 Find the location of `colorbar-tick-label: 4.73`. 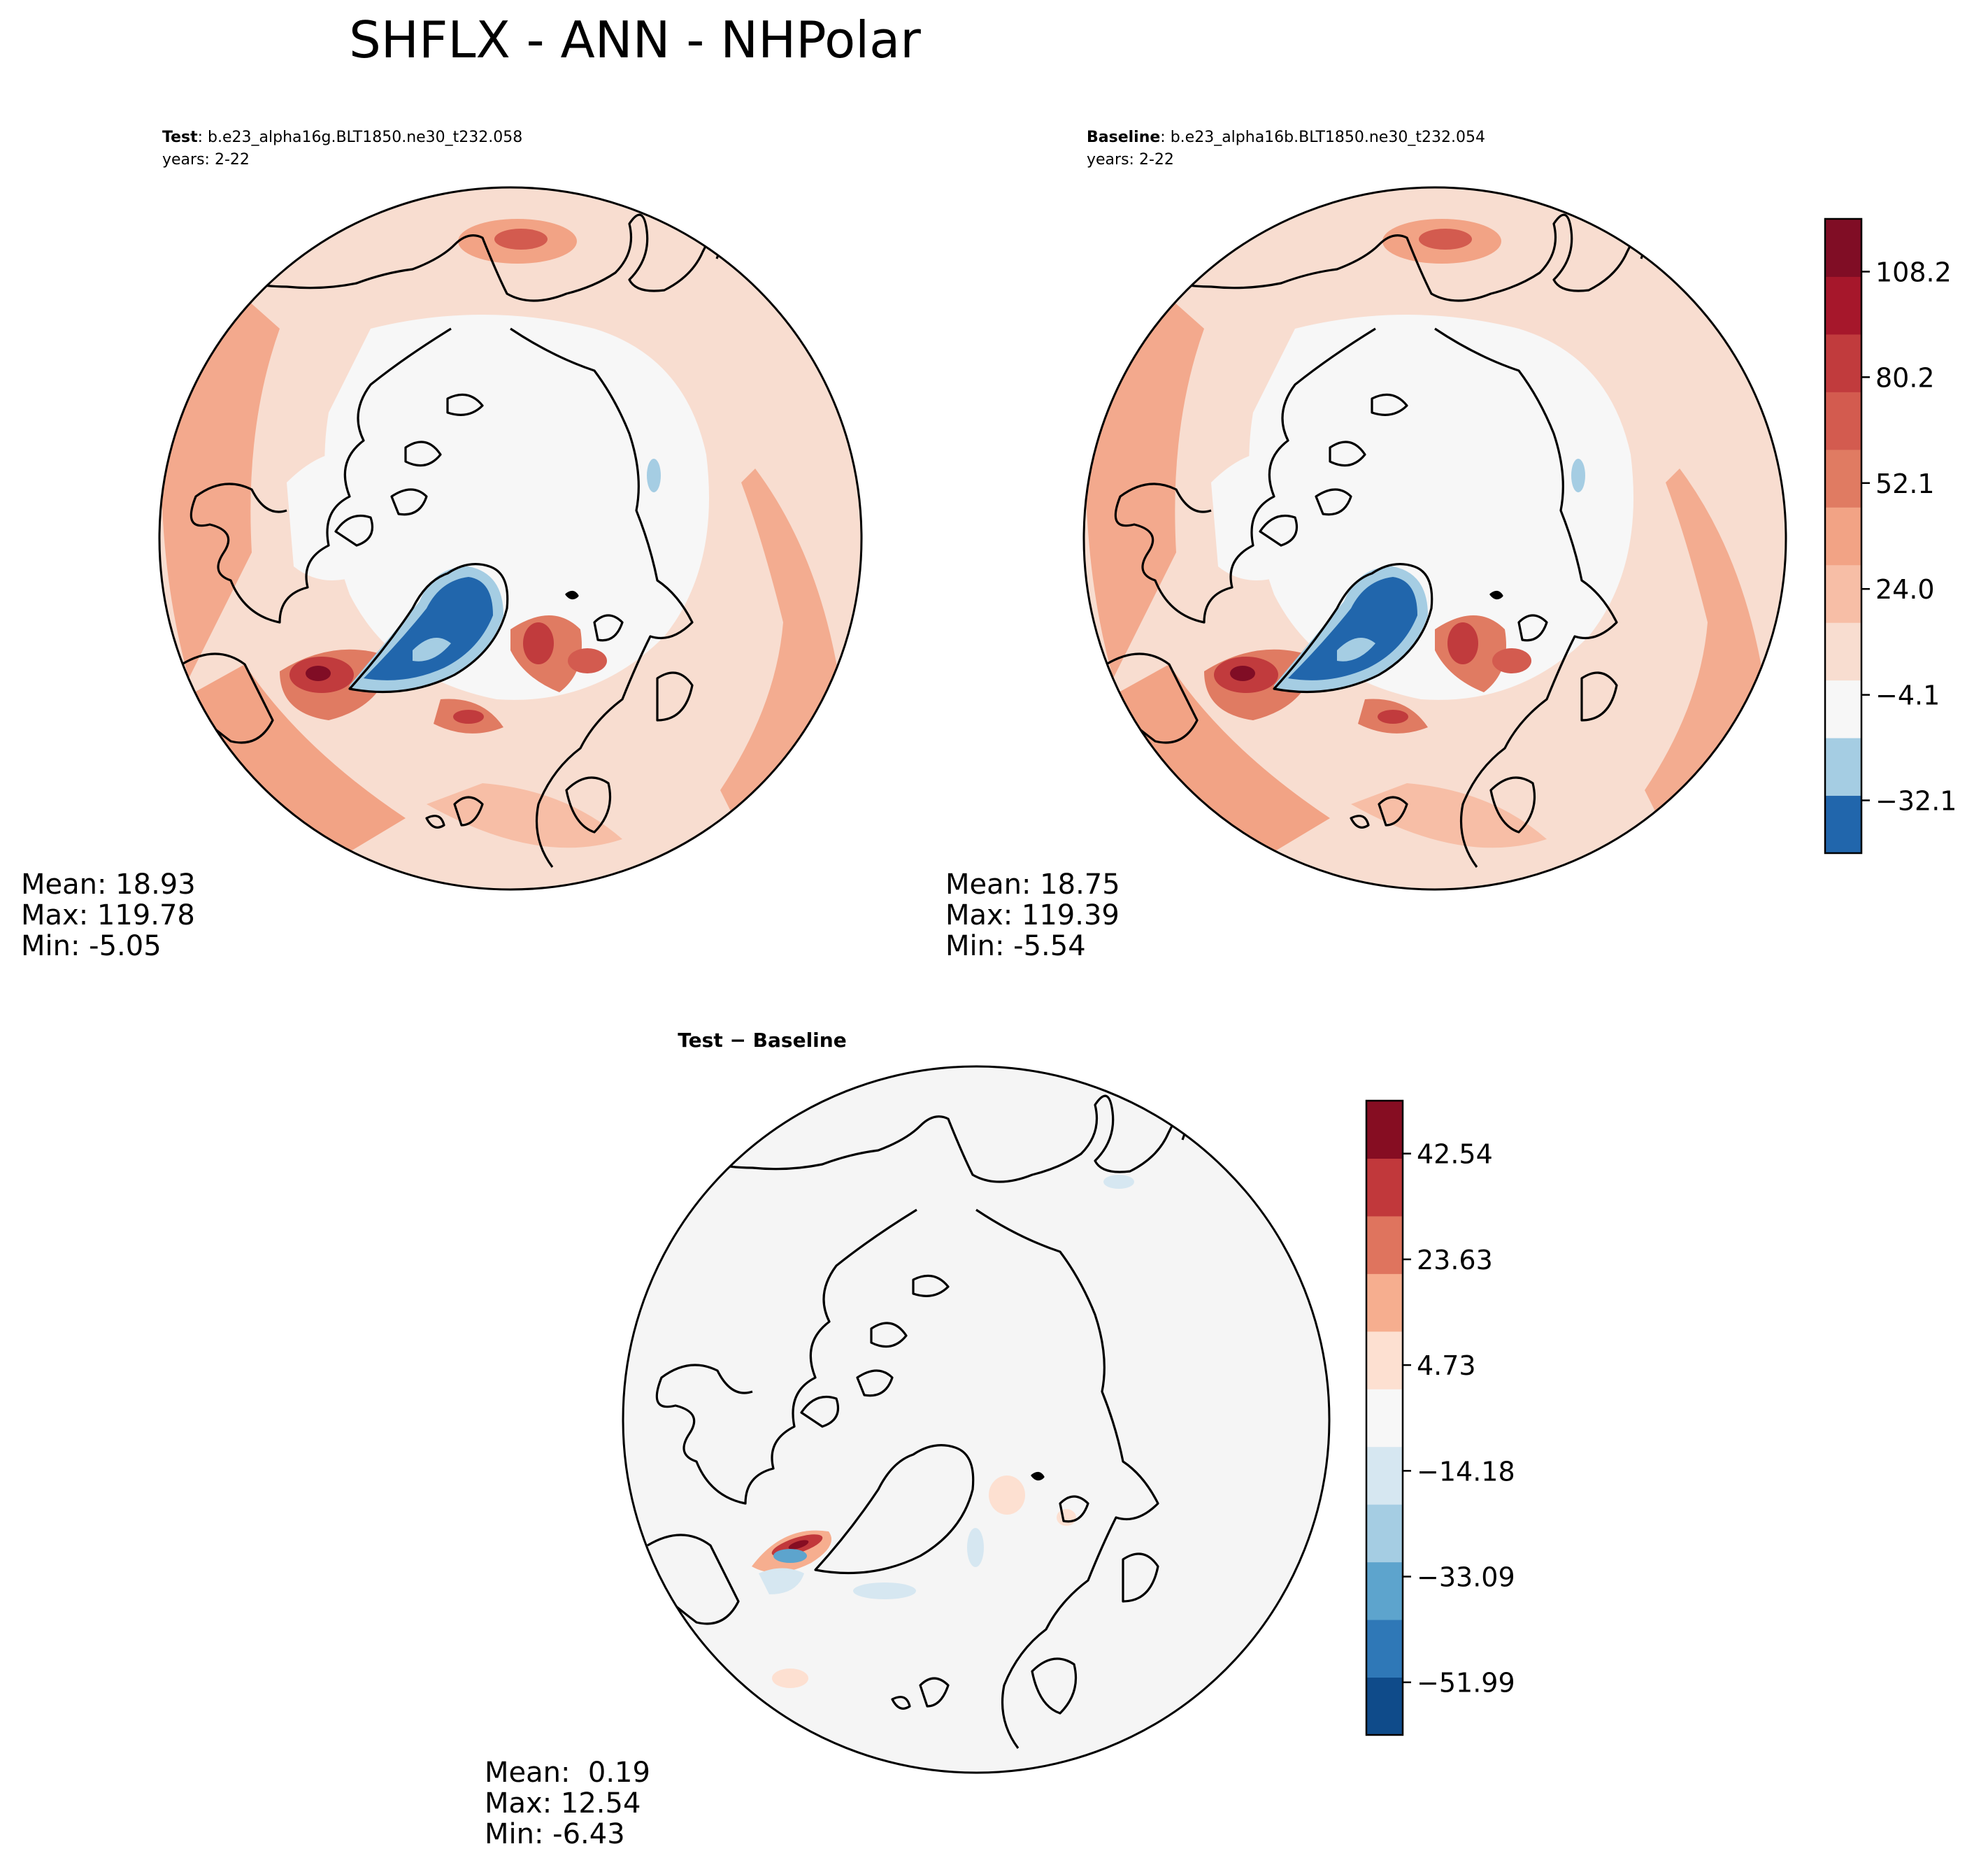

colorbar-tick-label: 4.73 is located at coordinates (1446, 1365).